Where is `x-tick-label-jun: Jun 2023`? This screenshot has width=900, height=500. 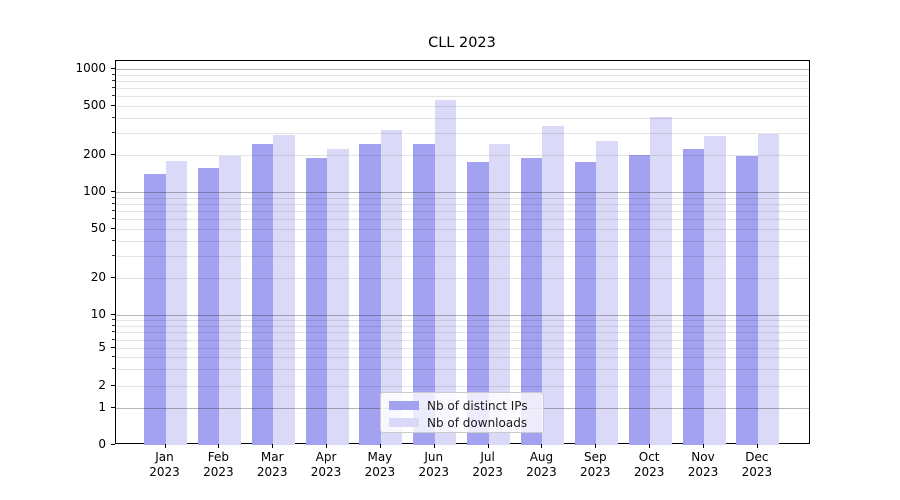
x-tick-label-jun: Jun 2023 is located at coordinates (434, 464).